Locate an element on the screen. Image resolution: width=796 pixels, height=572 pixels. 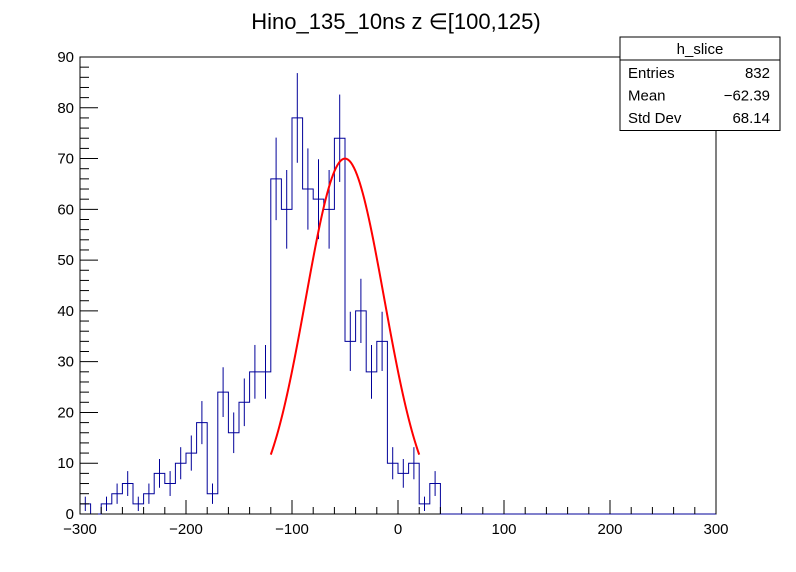
y-tick-label: 30 is located at coordinates (65, 362).